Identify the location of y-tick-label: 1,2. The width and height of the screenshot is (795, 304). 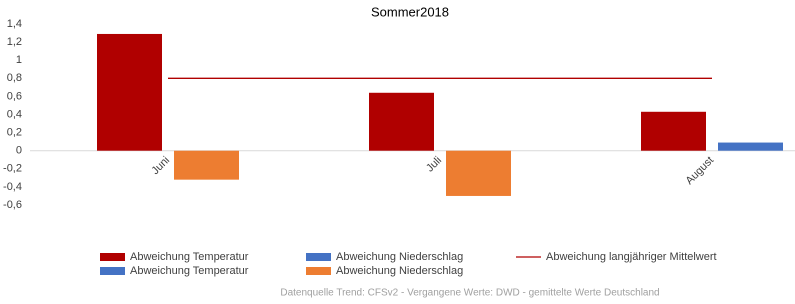
(14, 42).